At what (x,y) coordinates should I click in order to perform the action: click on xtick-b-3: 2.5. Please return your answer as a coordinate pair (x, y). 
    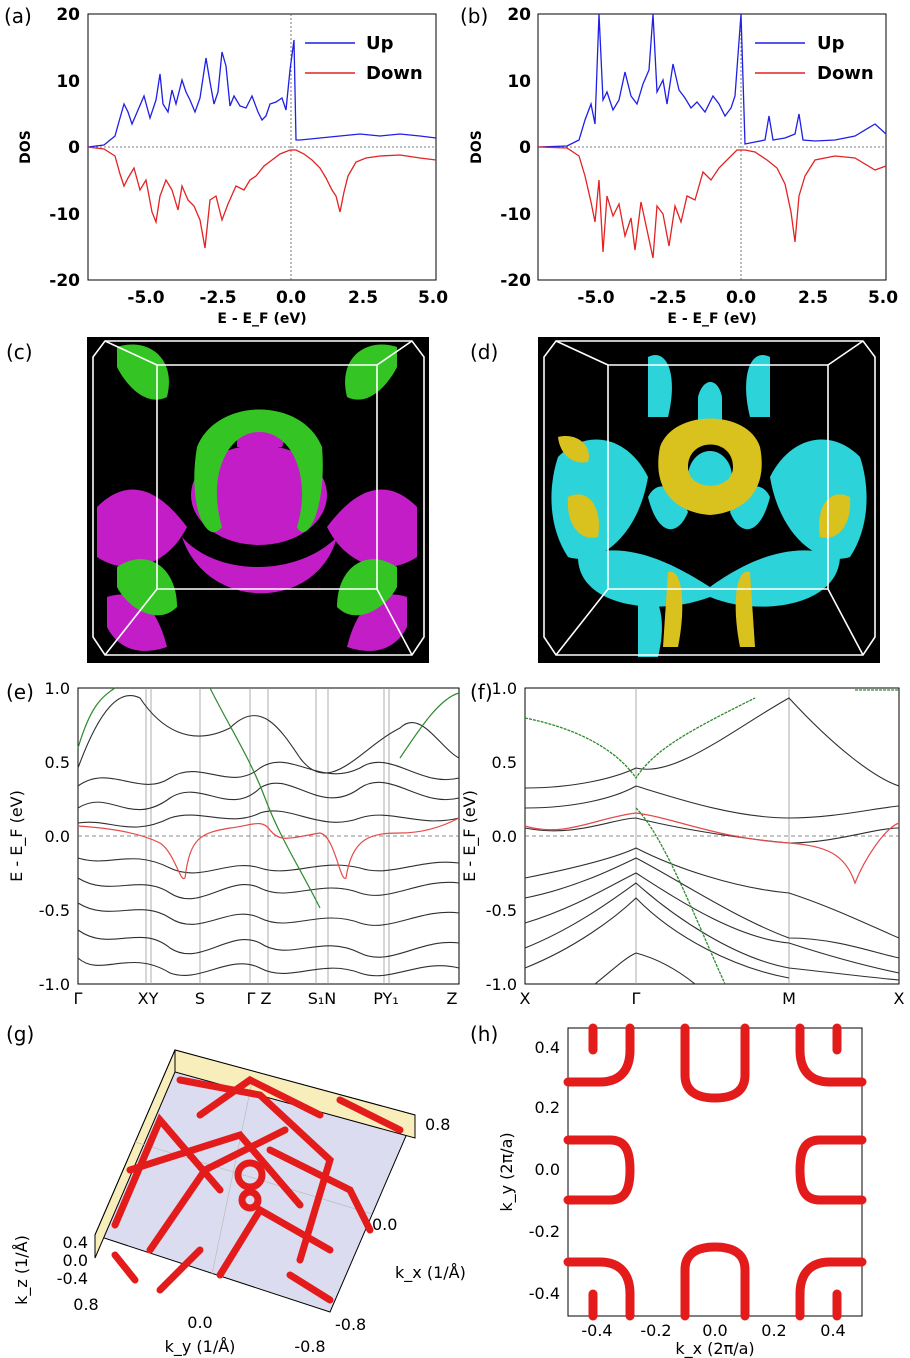
    Looking at the image, I should click on (813, 298).